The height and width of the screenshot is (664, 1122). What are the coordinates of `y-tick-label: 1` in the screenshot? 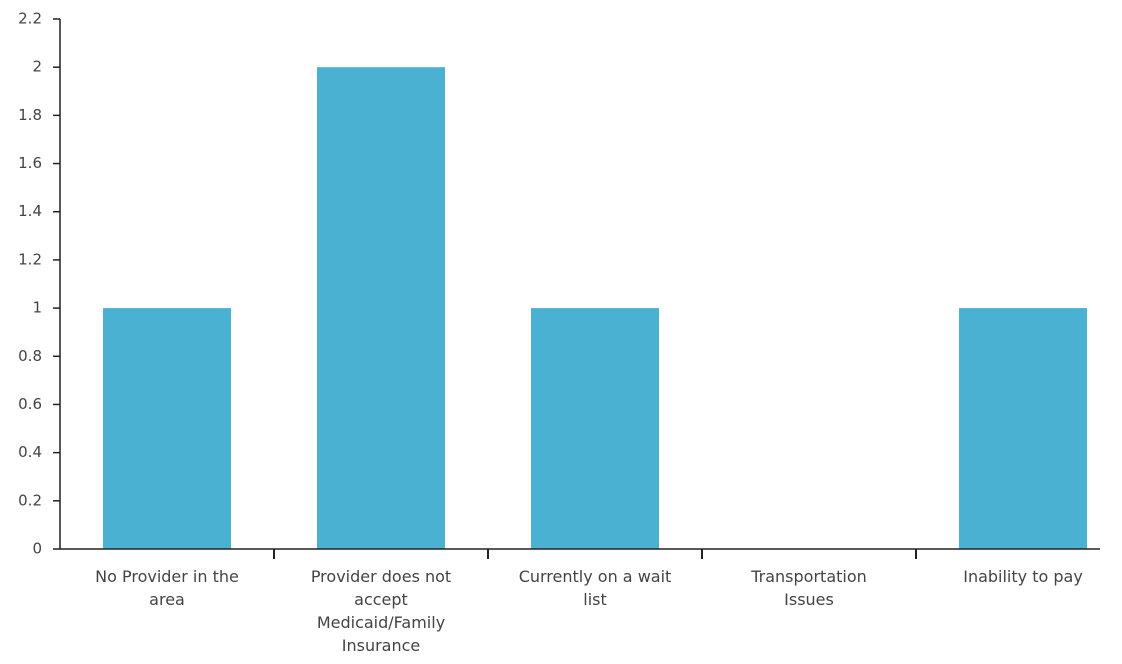 It's located at (37, 308).